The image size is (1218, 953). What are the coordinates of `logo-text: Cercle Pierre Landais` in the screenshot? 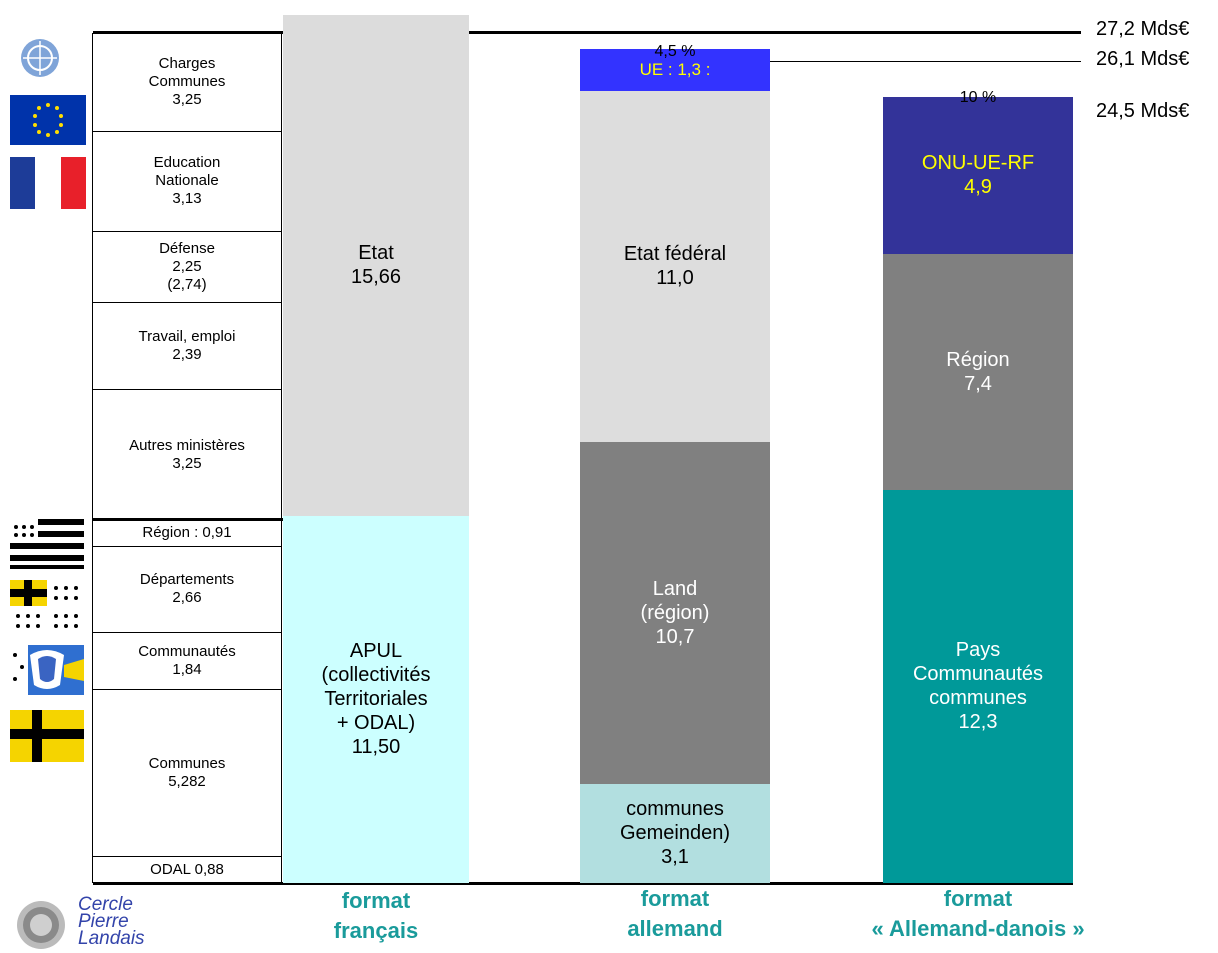 It's located at (111, 921).